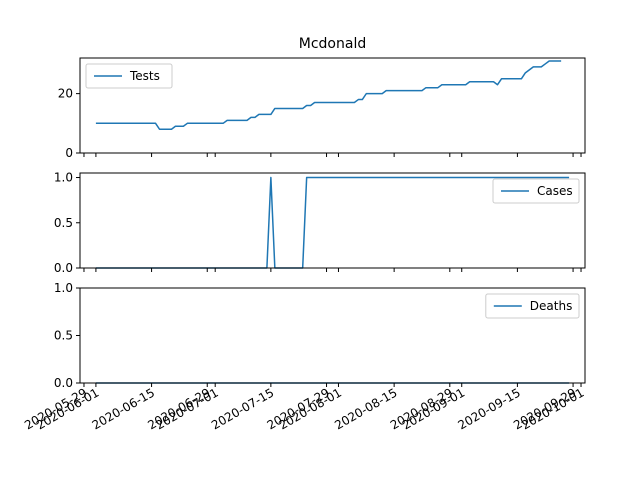  Describe the element at coordinates (242, 408) in the screenshot. I see `x-tick-label: 2020-07-15` at that location.